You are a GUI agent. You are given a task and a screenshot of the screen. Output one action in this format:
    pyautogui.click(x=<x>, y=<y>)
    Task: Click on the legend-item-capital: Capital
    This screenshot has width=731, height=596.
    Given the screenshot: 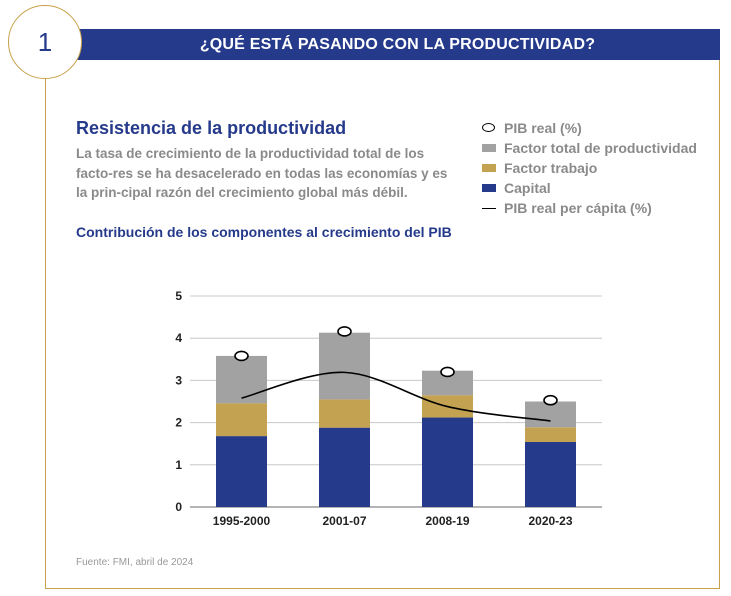 What is the action you would take?
    pyautogui.click(x=588, y=188)
    